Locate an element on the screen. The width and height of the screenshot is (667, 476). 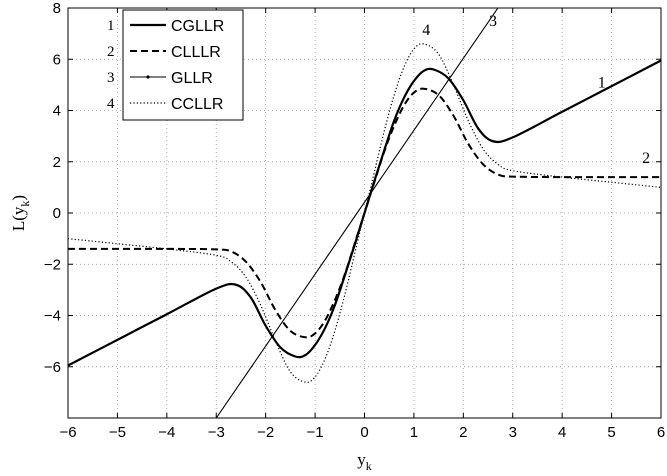
x-tick-label: −6 is located at coordinates (67, 432).